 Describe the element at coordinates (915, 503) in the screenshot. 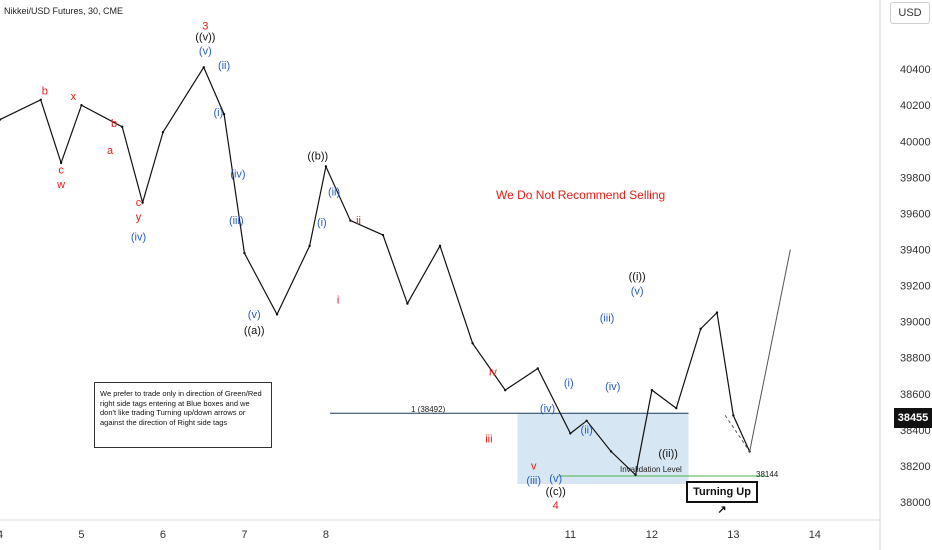

I see `y-tick-label: 38000` at that location.